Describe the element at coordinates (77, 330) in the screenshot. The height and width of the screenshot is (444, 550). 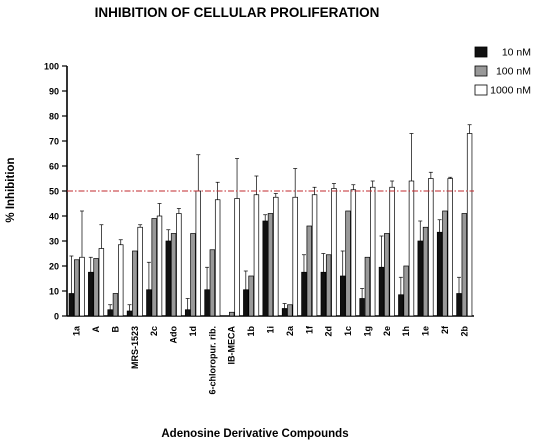
I see `category-label: 1a` at that location.